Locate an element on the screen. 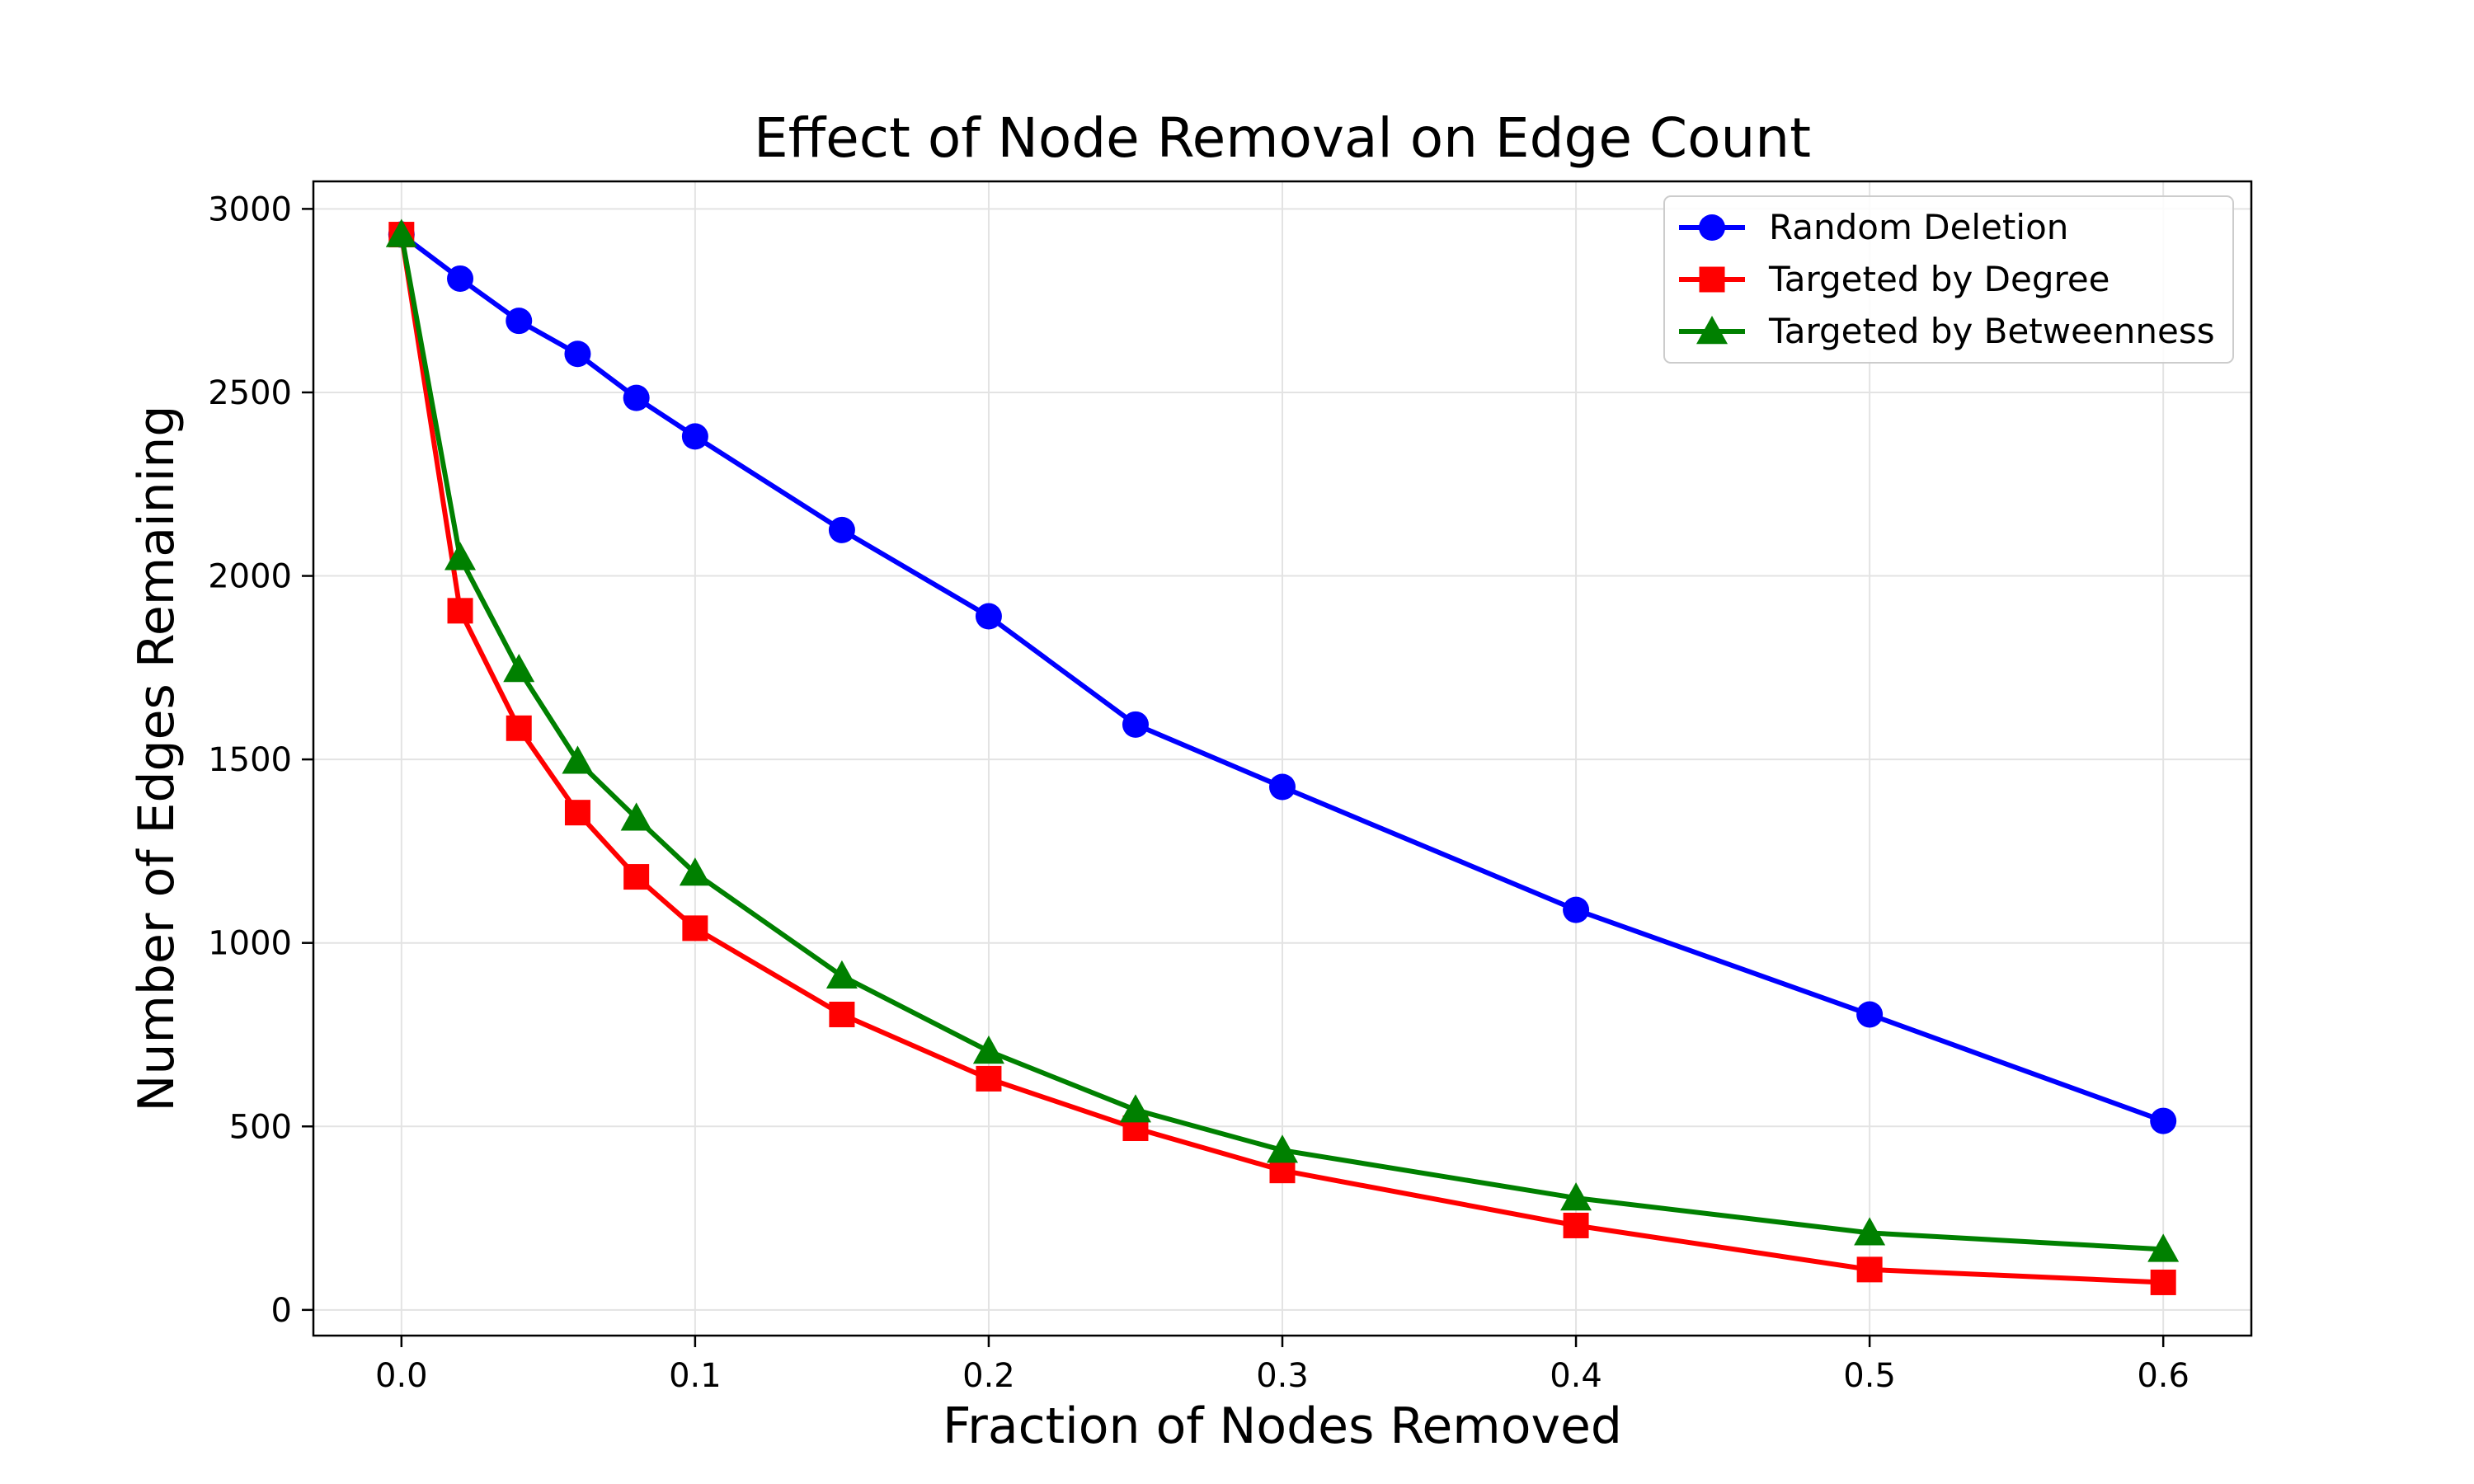  legend-label: Random Deletion is located at coordinates (1918, 227).